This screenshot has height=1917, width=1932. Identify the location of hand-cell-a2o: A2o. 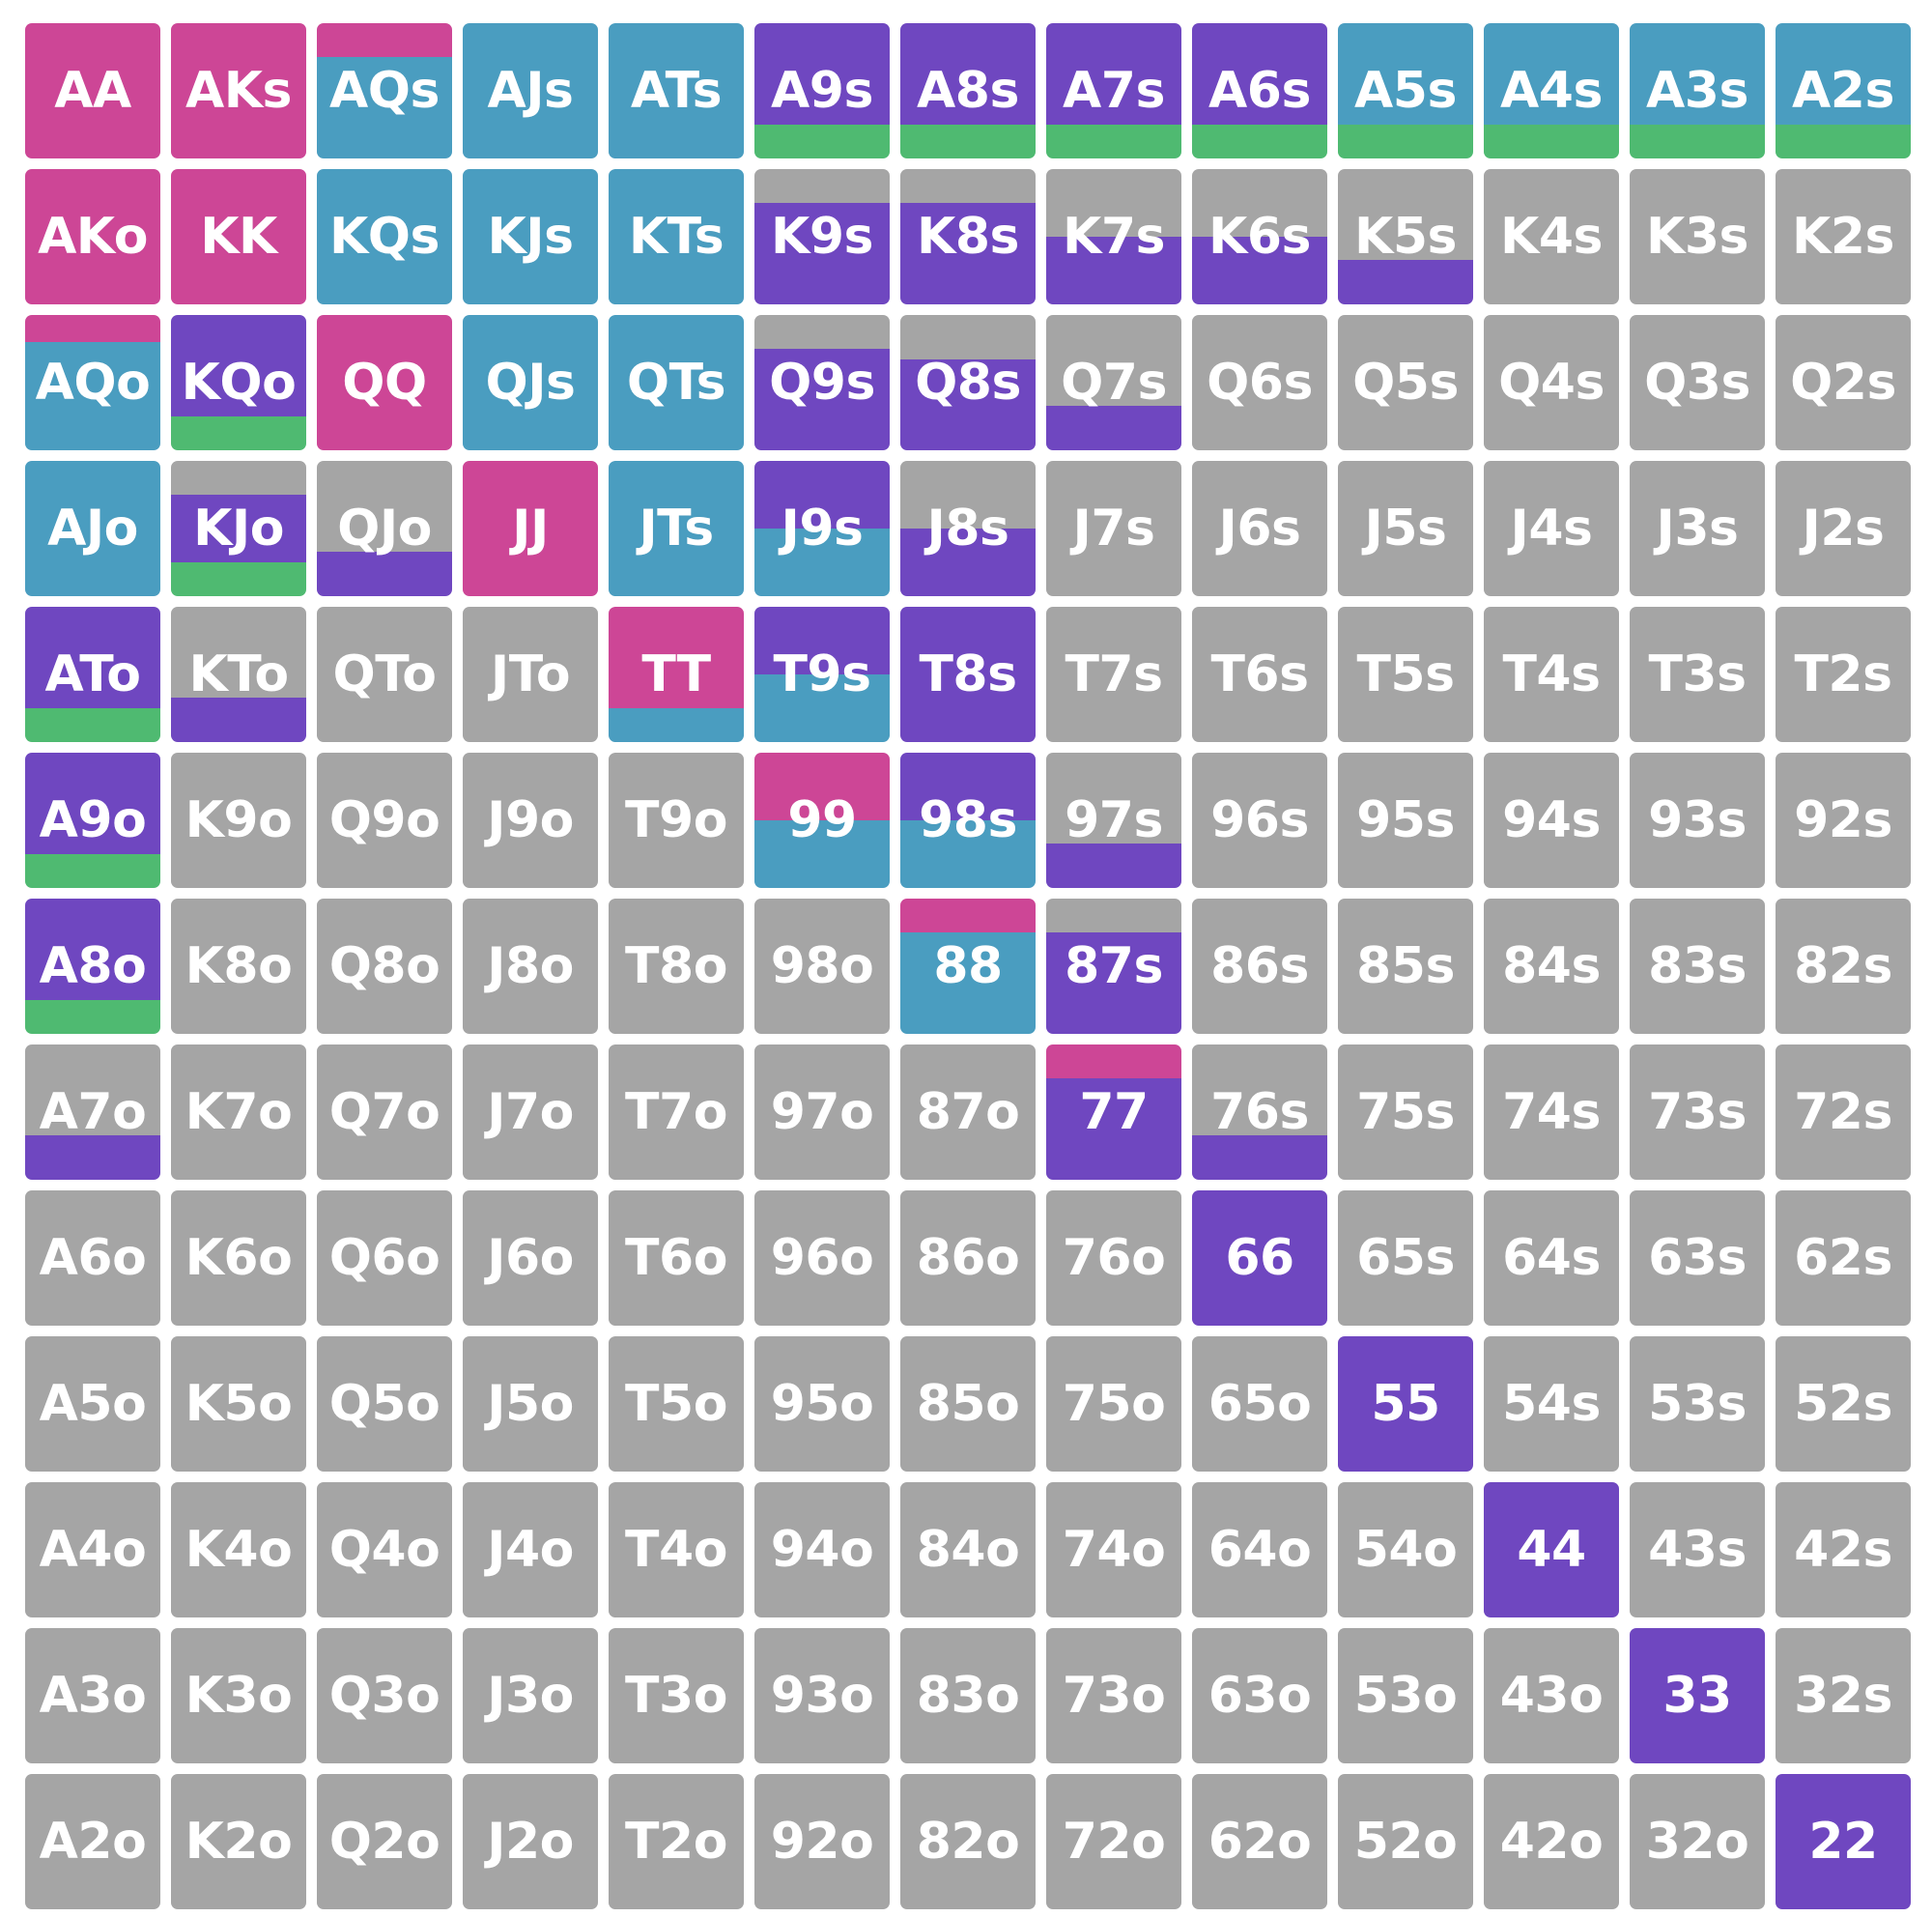
(92, 1841).